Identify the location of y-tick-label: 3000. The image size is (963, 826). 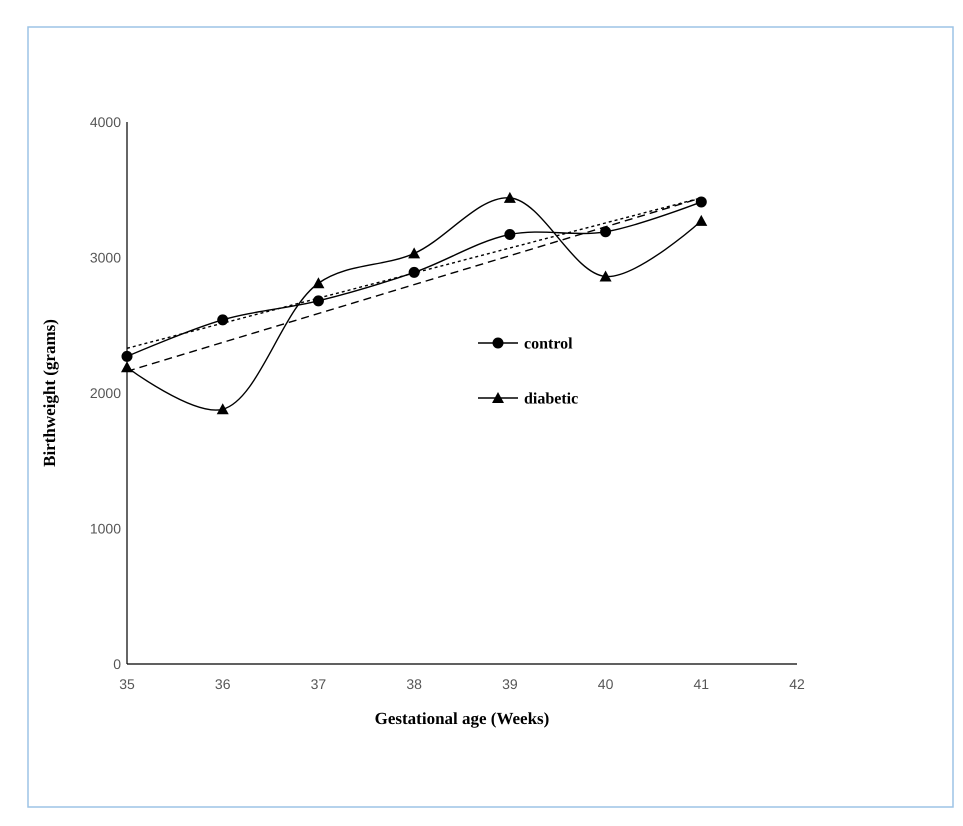
(106, 257).